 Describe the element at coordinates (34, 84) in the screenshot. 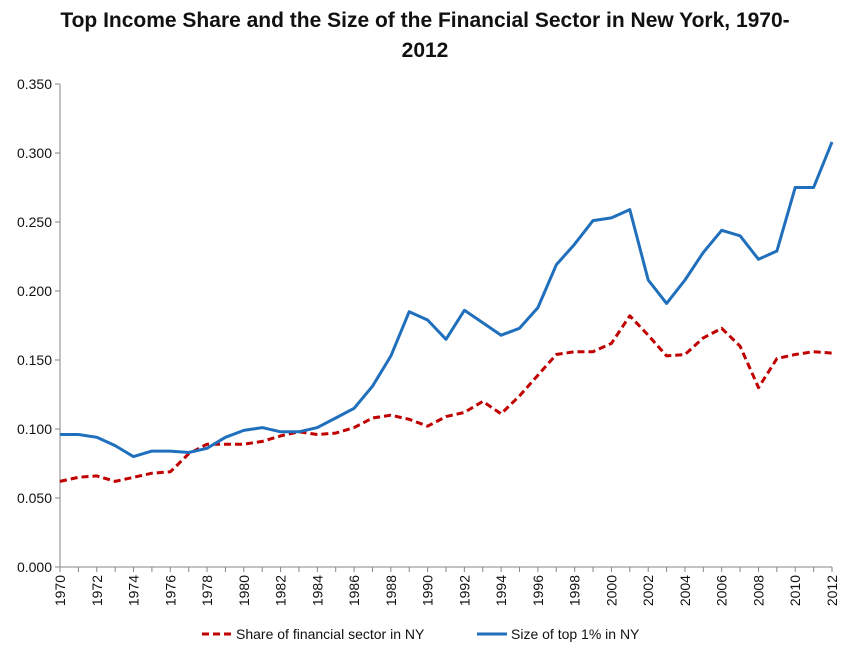

I see `y-tick-label: 0.350` at that location.